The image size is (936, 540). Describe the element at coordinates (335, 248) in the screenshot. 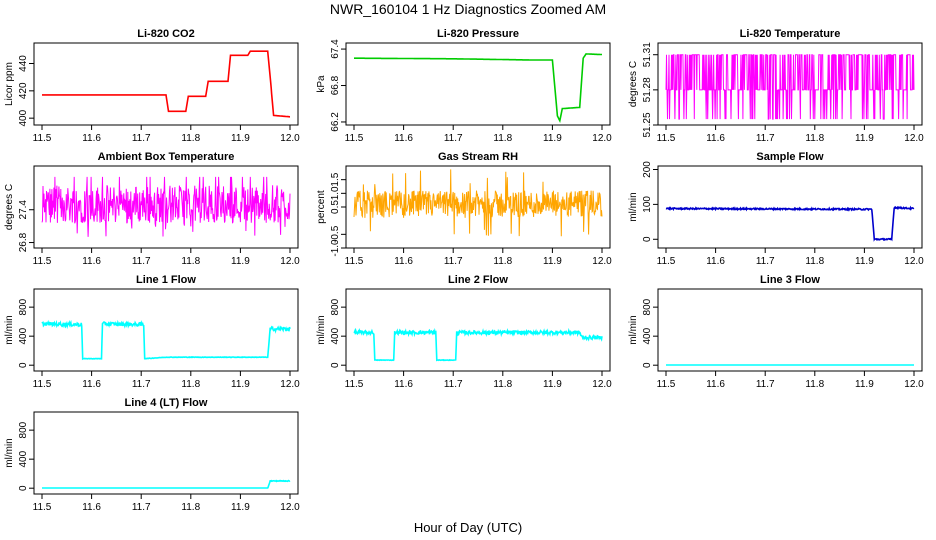

I see `y-tick-label: -1.0` at that location.